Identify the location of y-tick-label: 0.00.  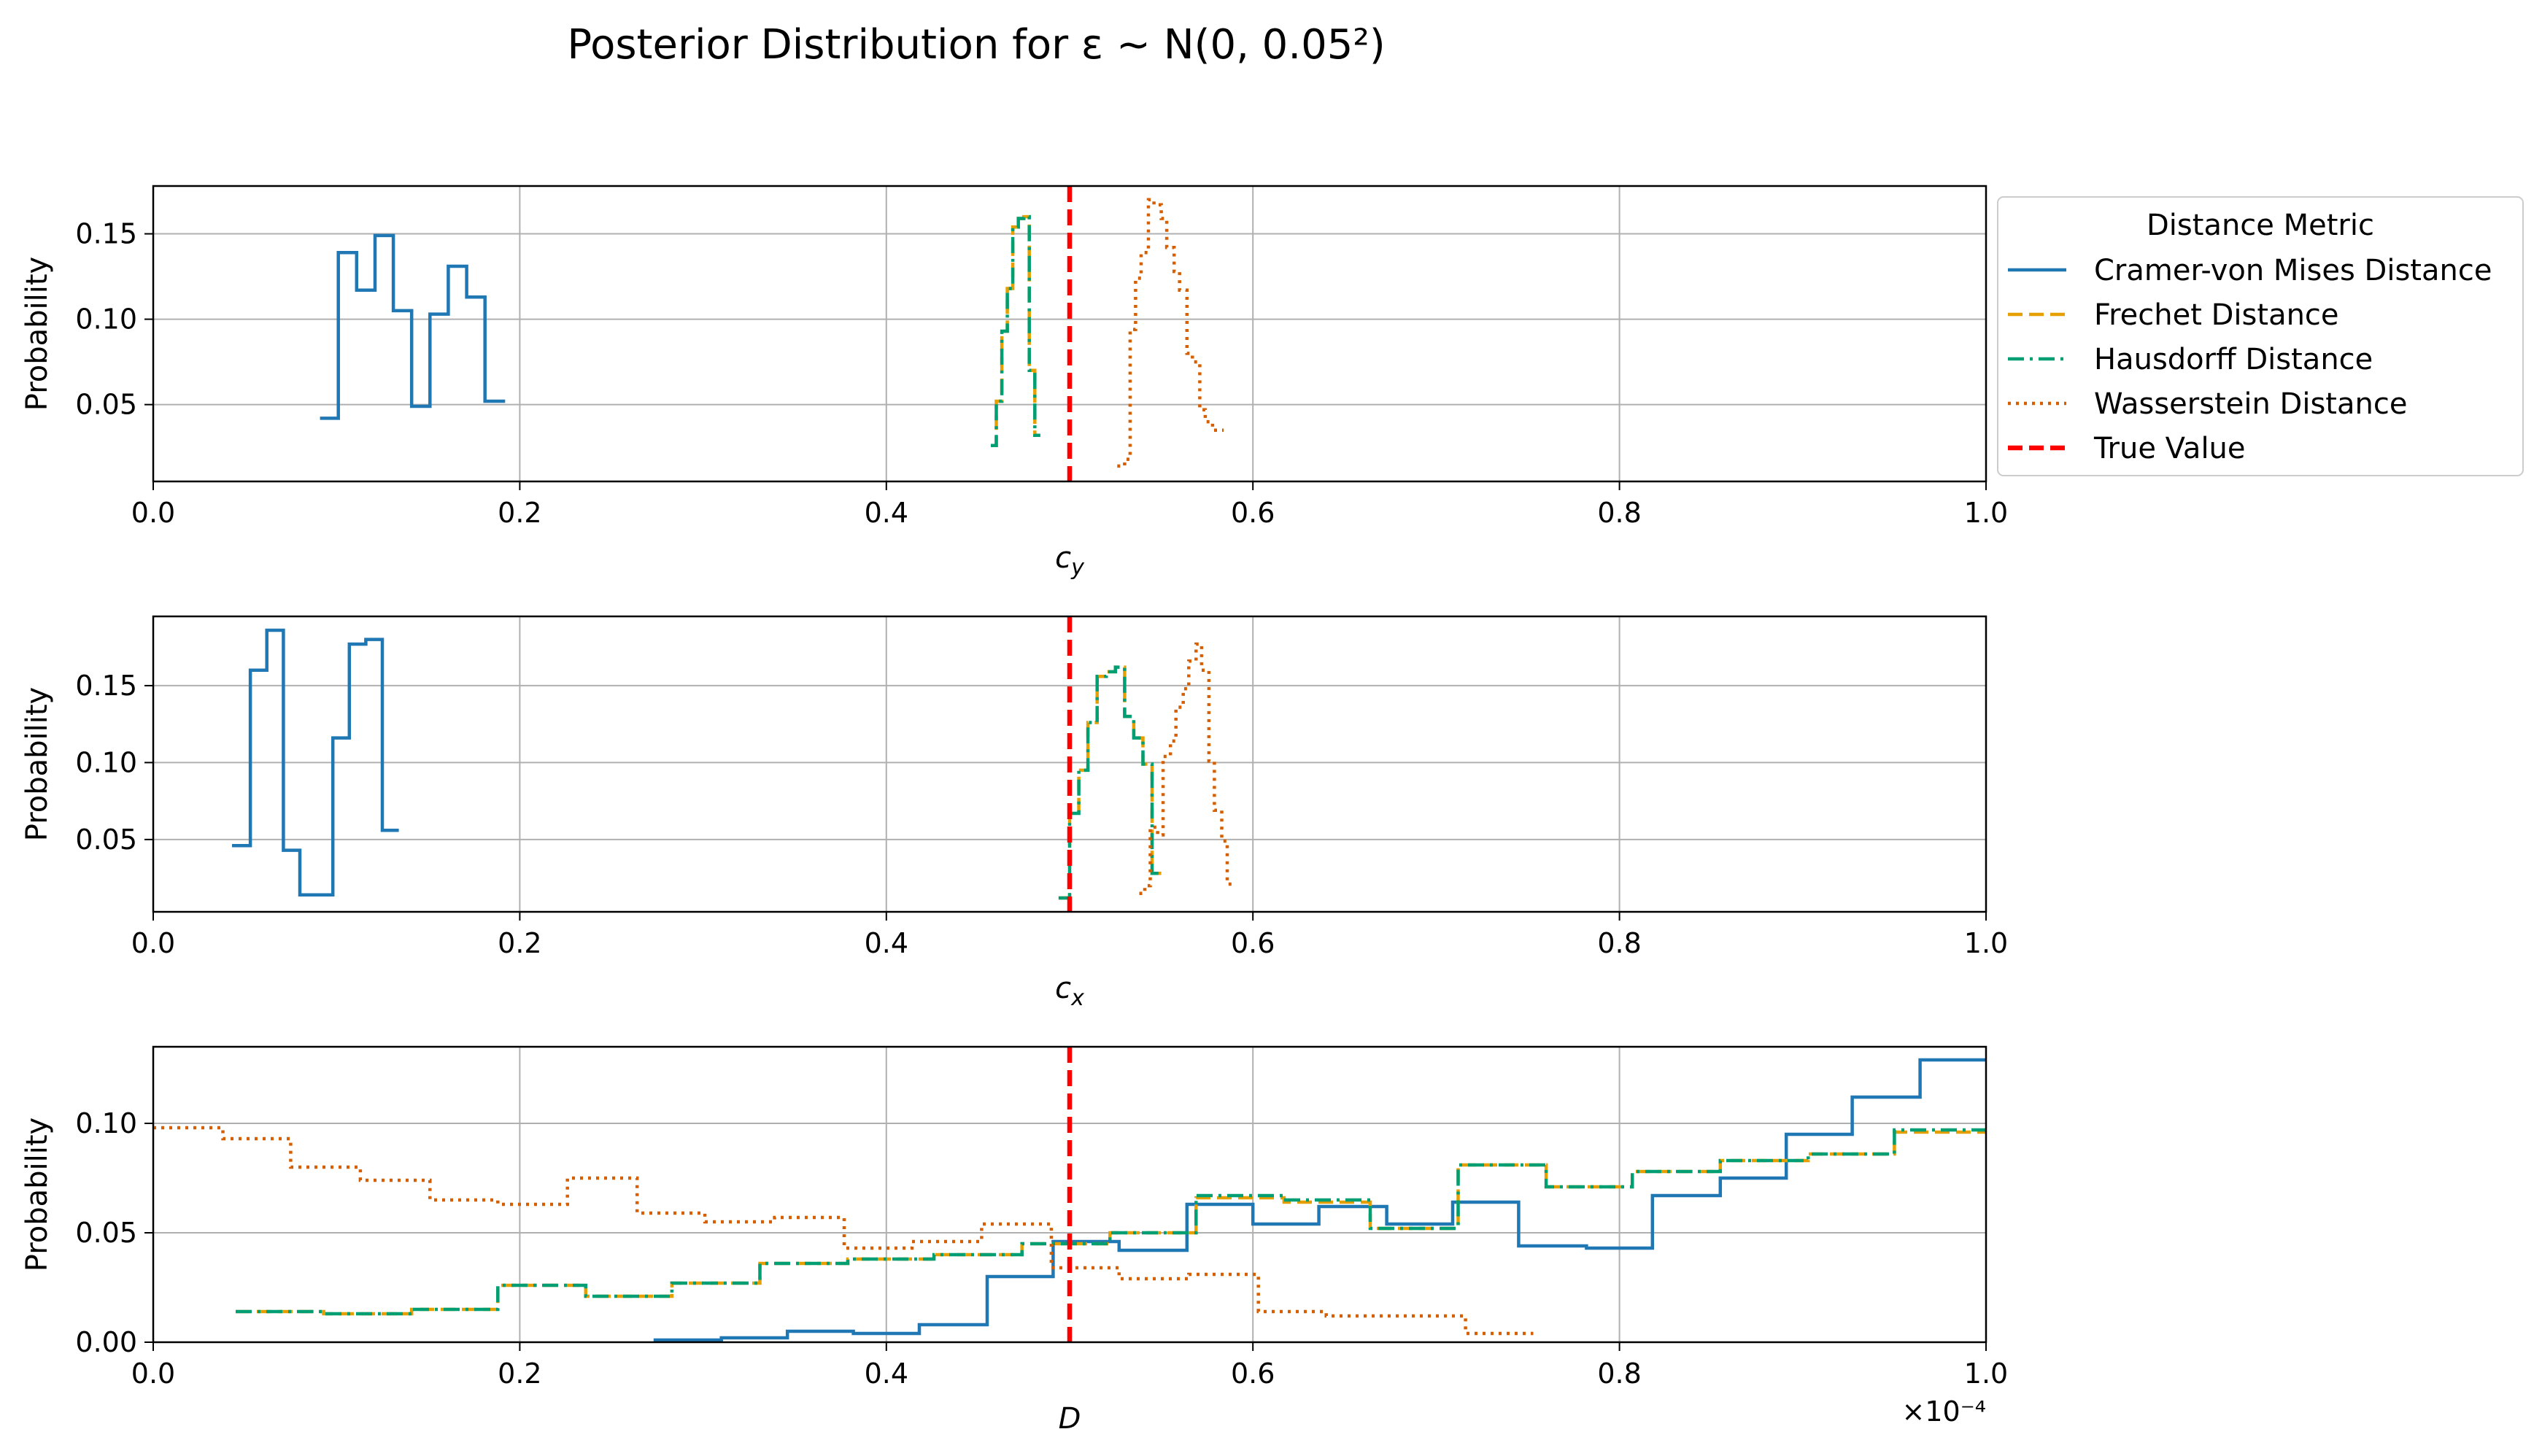
(106, 1342).